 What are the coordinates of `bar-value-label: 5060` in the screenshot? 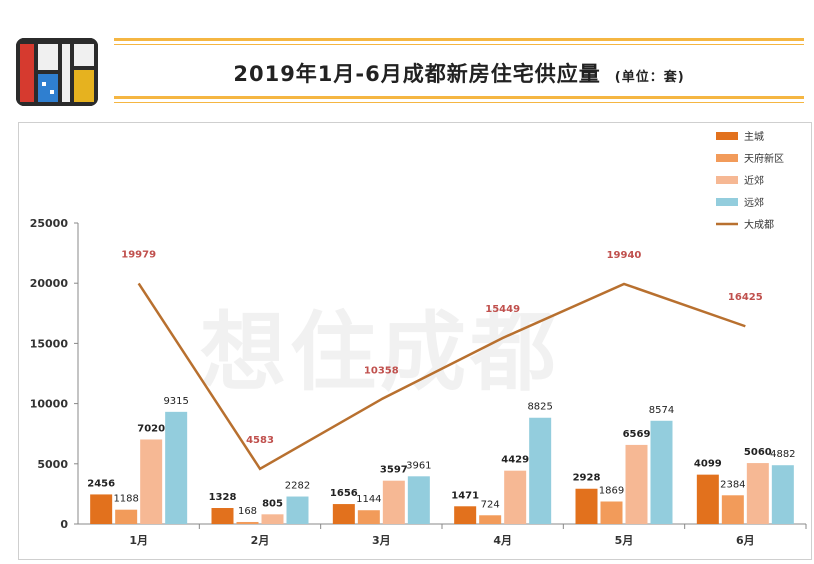 It's located at (758, 452).